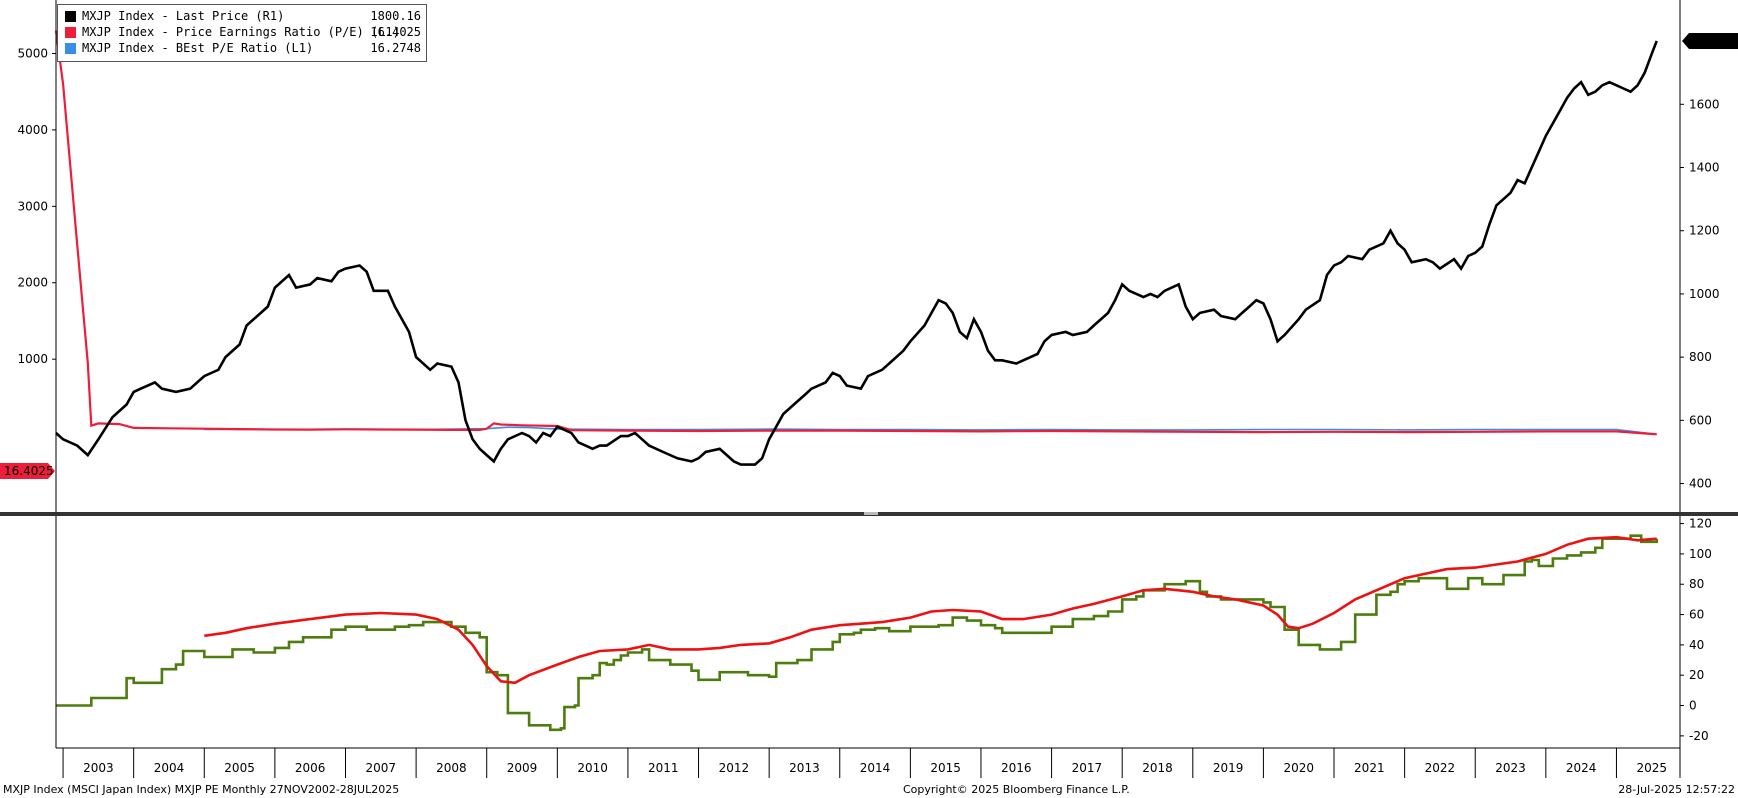 The width and height of the screenshot is (1738, 798). Describe the element at coordinates (32, 283) in the screenshot. I see `left-tick-label: 2000` at that location.